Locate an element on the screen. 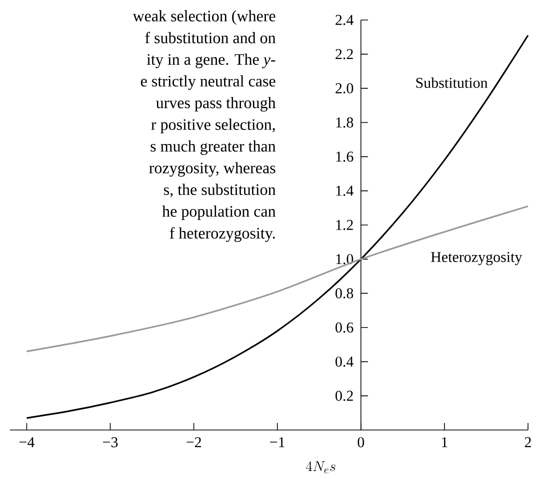 The width and height of the screenshot is (538, 479). annotation: f substitution and on is located at coordinates (210, 38).